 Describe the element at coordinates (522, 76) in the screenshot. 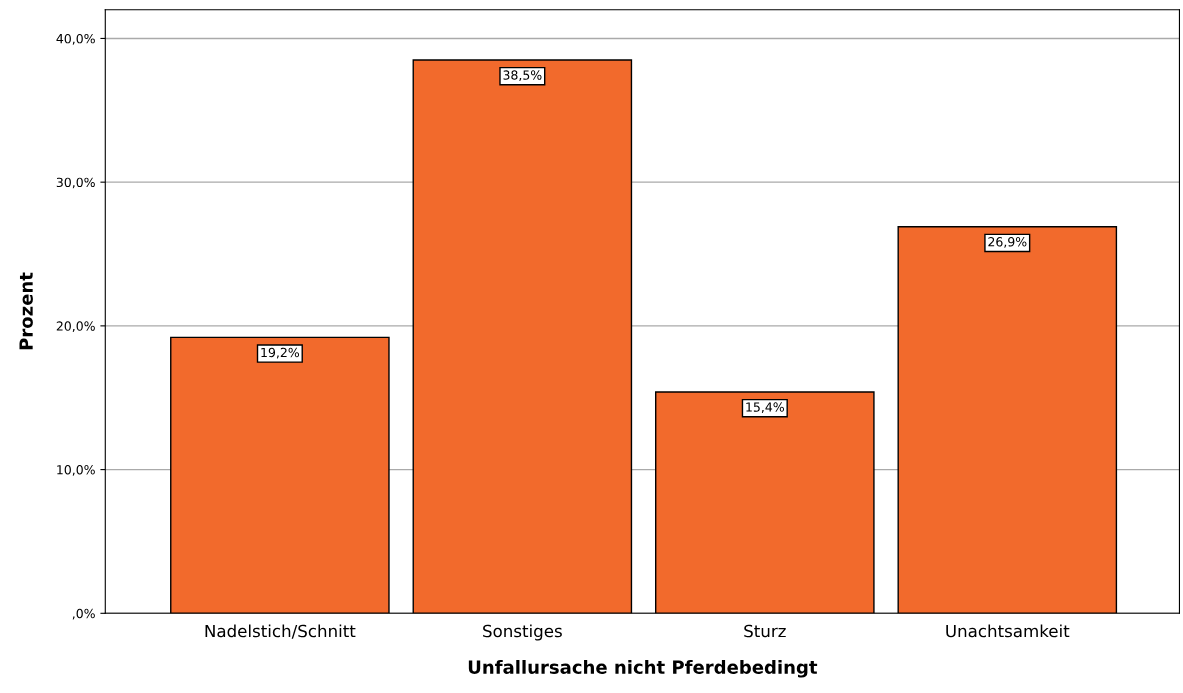

I see `data-label: 38,5%` at that location.